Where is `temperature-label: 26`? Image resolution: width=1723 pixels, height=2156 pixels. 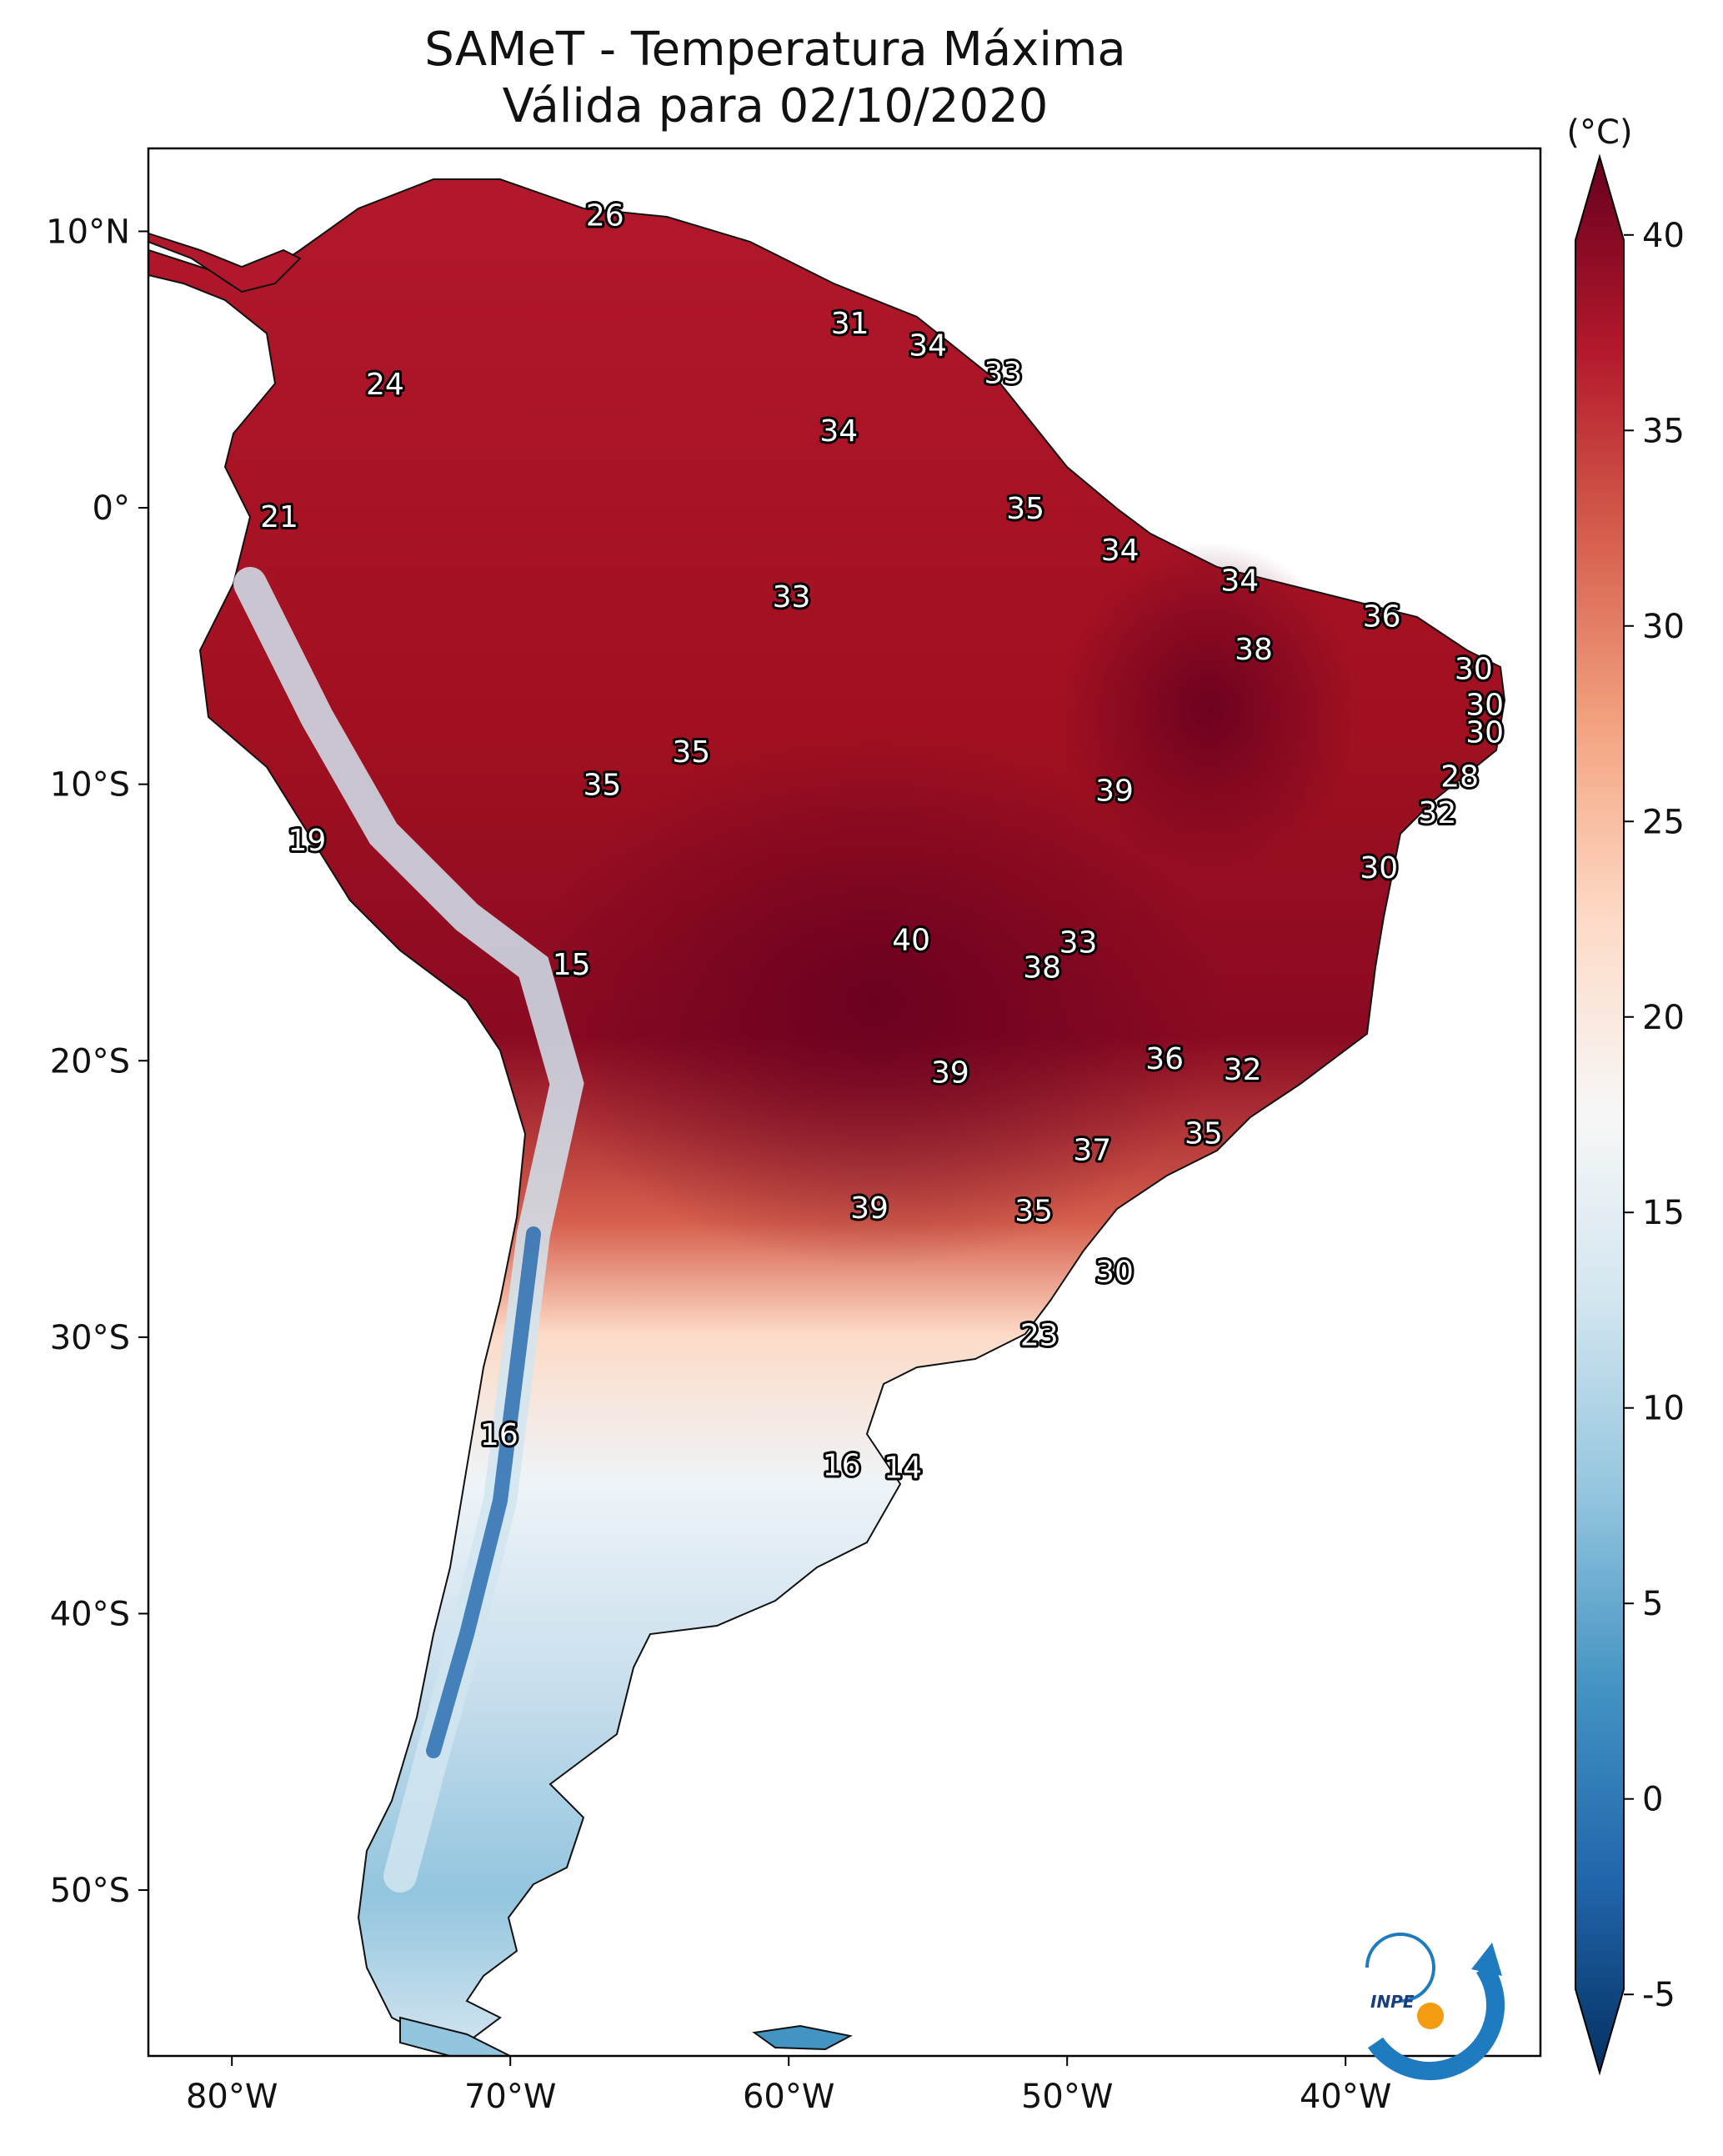
temperature-label: 26 is located at coordinates (605, 216).